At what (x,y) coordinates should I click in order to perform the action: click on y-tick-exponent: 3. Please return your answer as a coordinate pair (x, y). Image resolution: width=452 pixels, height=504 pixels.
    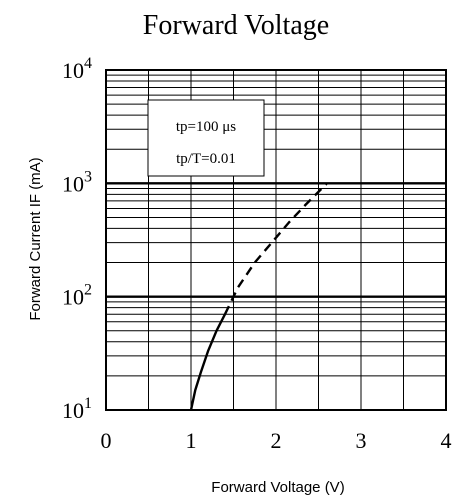
    Looking at the image, I should click on (88, 176).